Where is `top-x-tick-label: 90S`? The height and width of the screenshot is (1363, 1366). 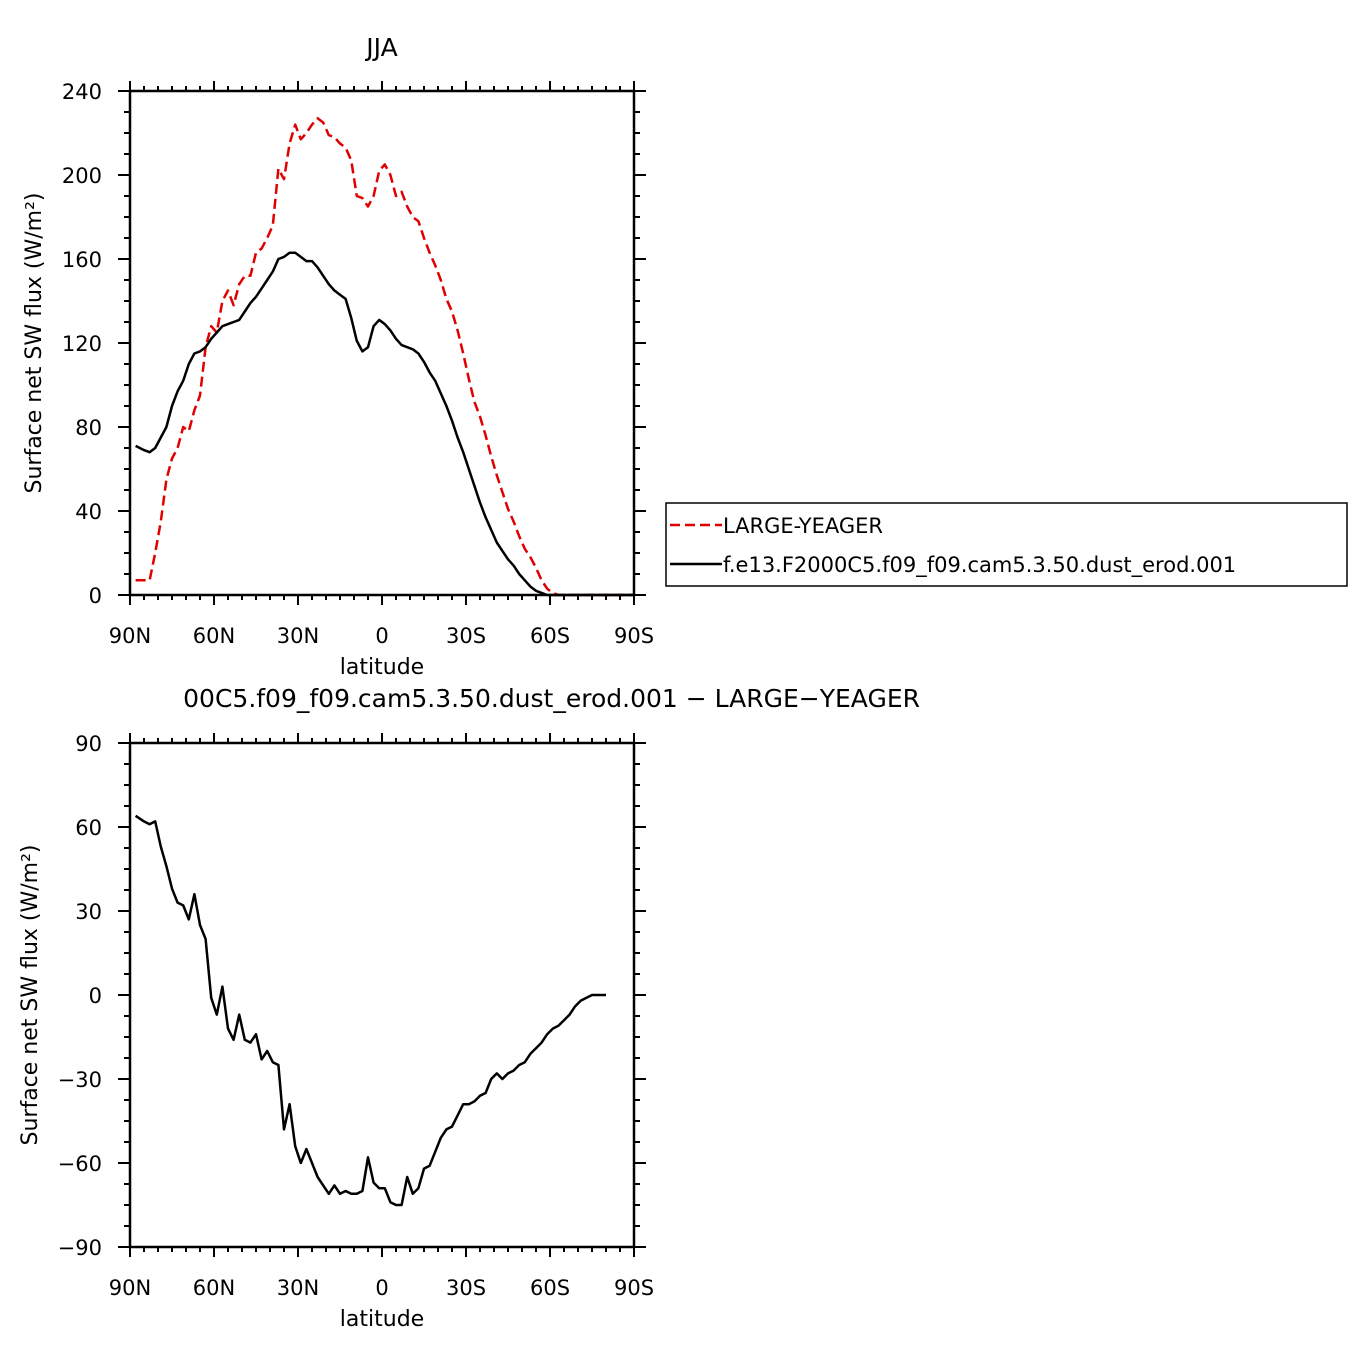
top-x-tick-label: 90S is located at coordinates (634, 636).